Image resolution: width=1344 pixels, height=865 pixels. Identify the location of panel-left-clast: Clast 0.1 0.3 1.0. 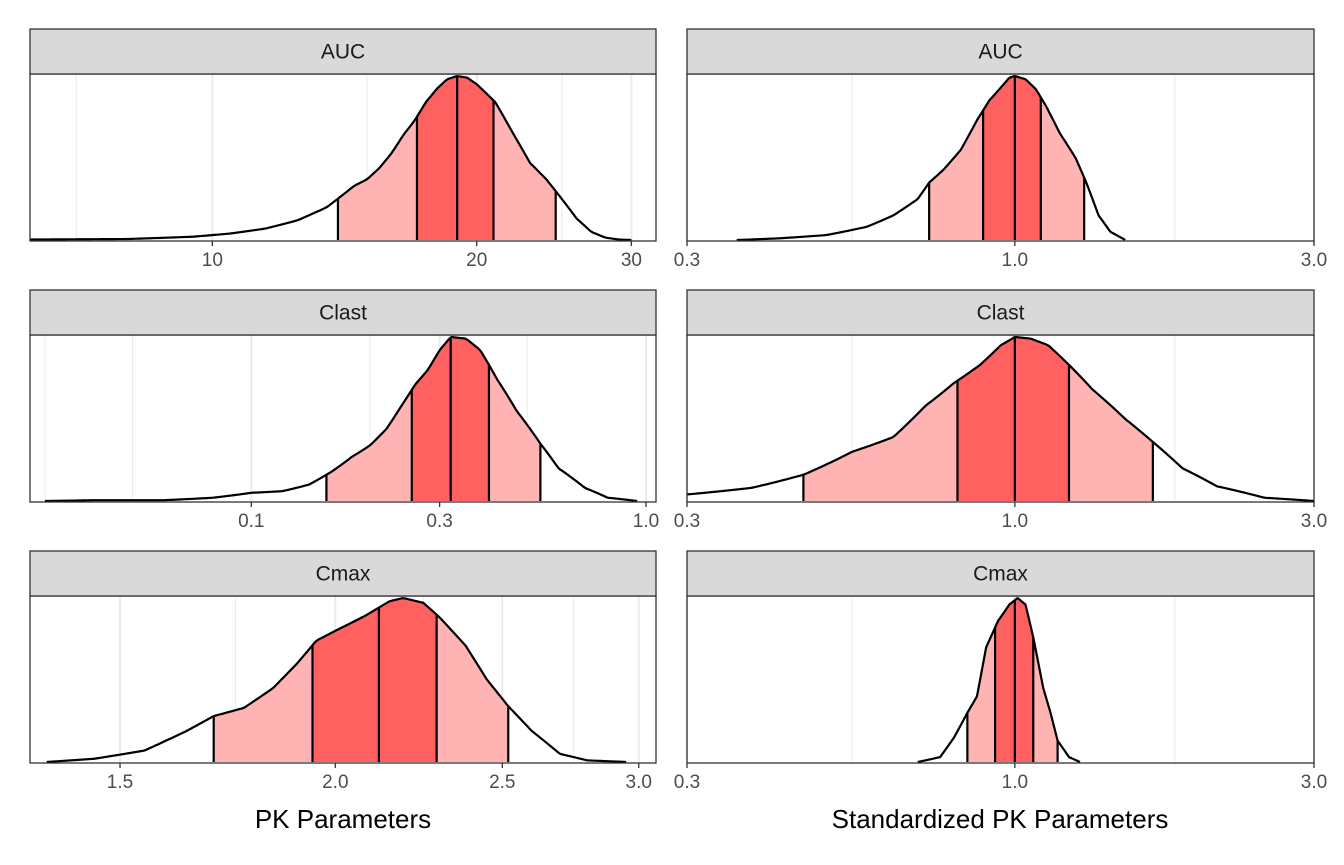
(344, 410).